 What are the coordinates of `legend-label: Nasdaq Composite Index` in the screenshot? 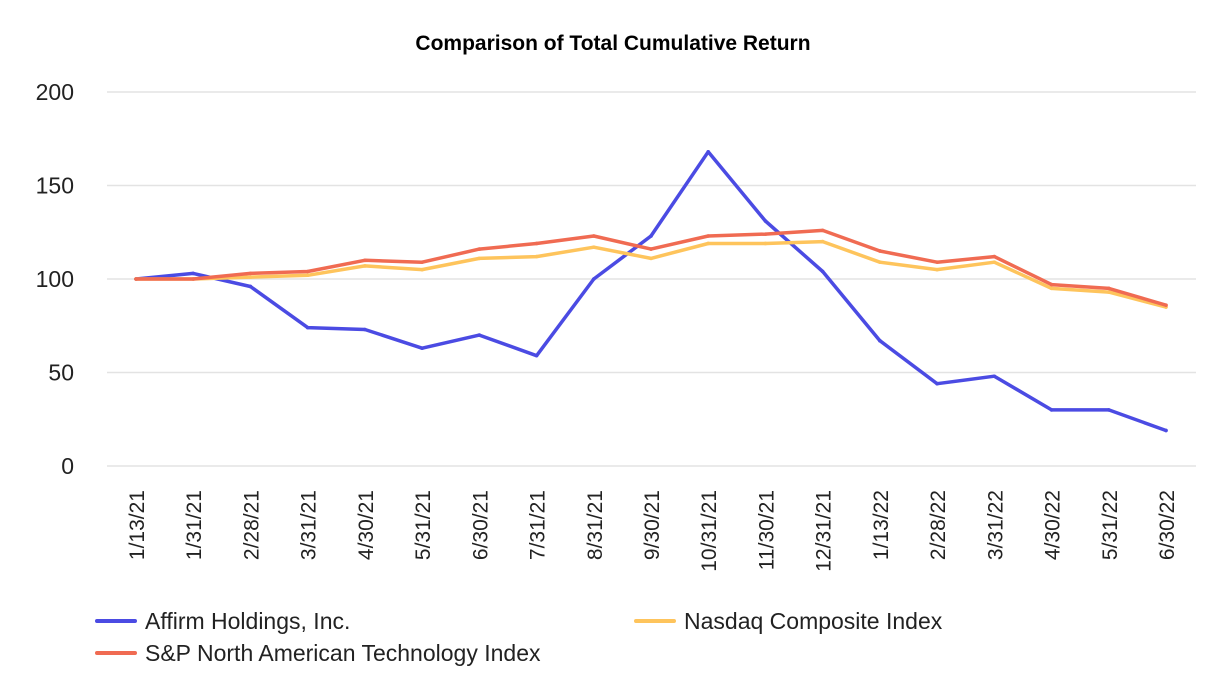 It's located at (813, 621).